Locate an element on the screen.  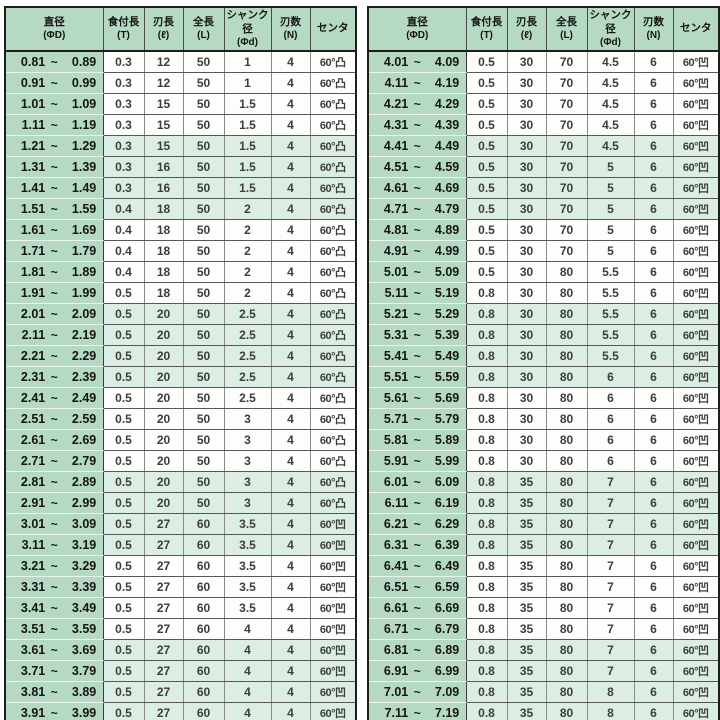
diameter-min: 1.71 is located at coordinates (33, 250).